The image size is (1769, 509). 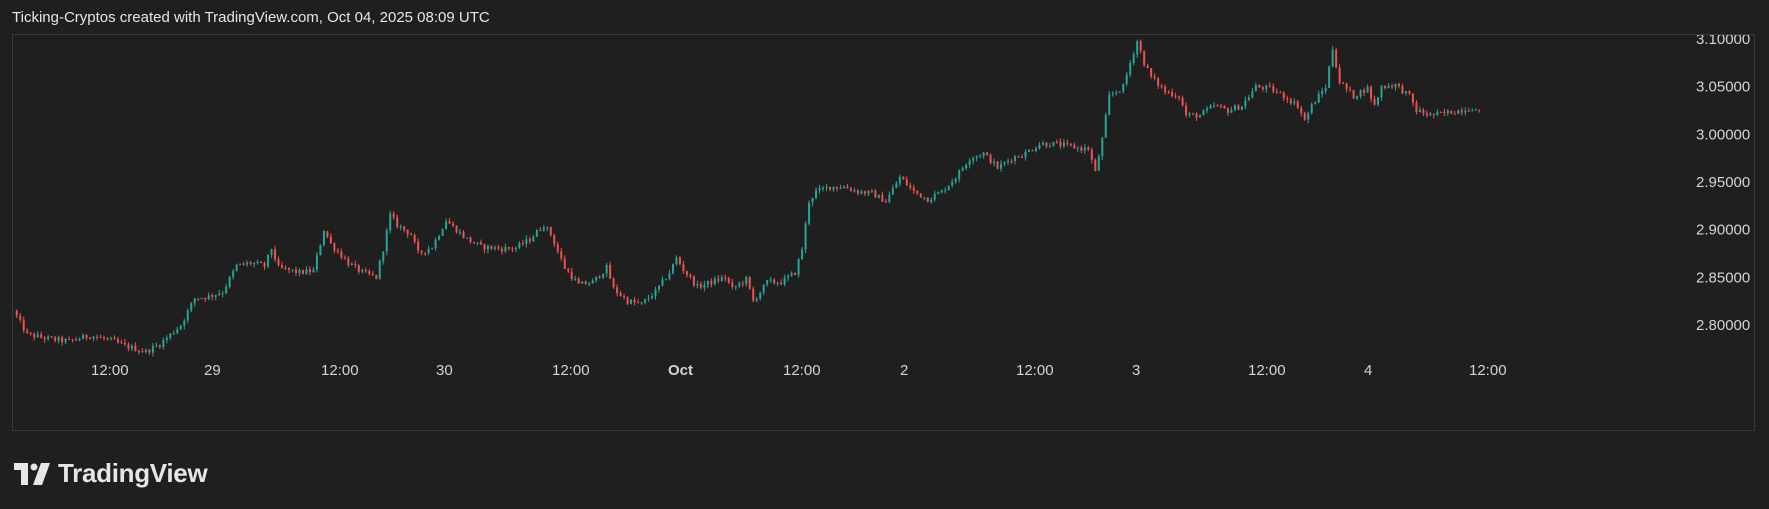 I want to click on tradingview-logo: TradingView, so click(x=111, y=473).